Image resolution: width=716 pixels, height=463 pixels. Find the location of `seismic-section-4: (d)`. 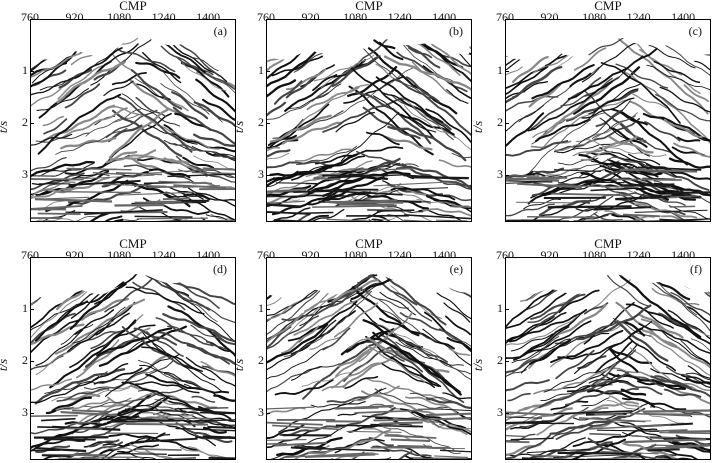

seismic-section-4: (d) is located at coordinates (133, 358).